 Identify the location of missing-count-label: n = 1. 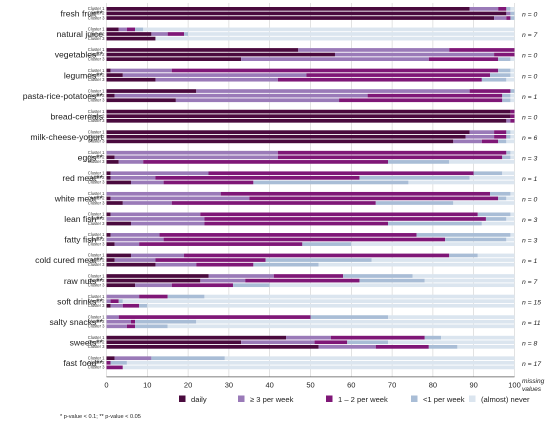
(530, 97).